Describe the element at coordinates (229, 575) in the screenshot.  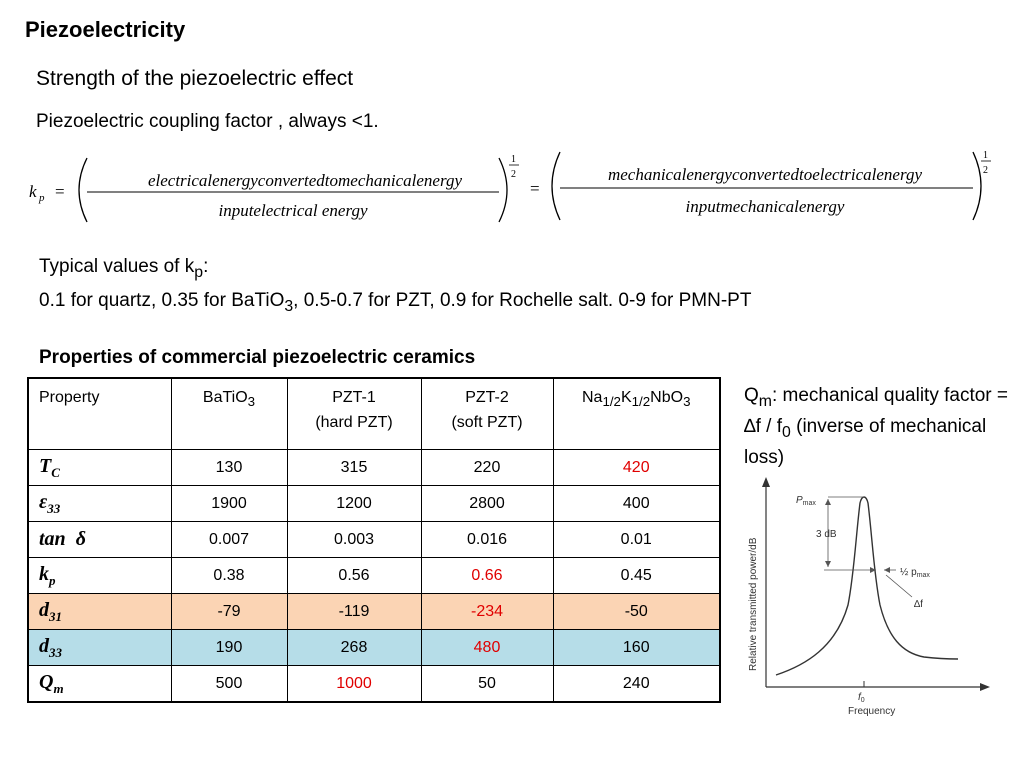
I see `cell-kp-batio3: 0.38` at that location.